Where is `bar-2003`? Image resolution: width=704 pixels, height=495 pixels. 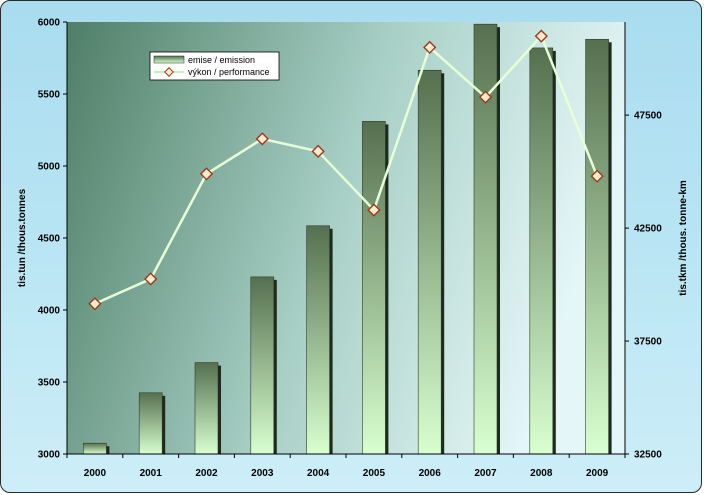
bar-2003 is located at coordinates (262, 365).